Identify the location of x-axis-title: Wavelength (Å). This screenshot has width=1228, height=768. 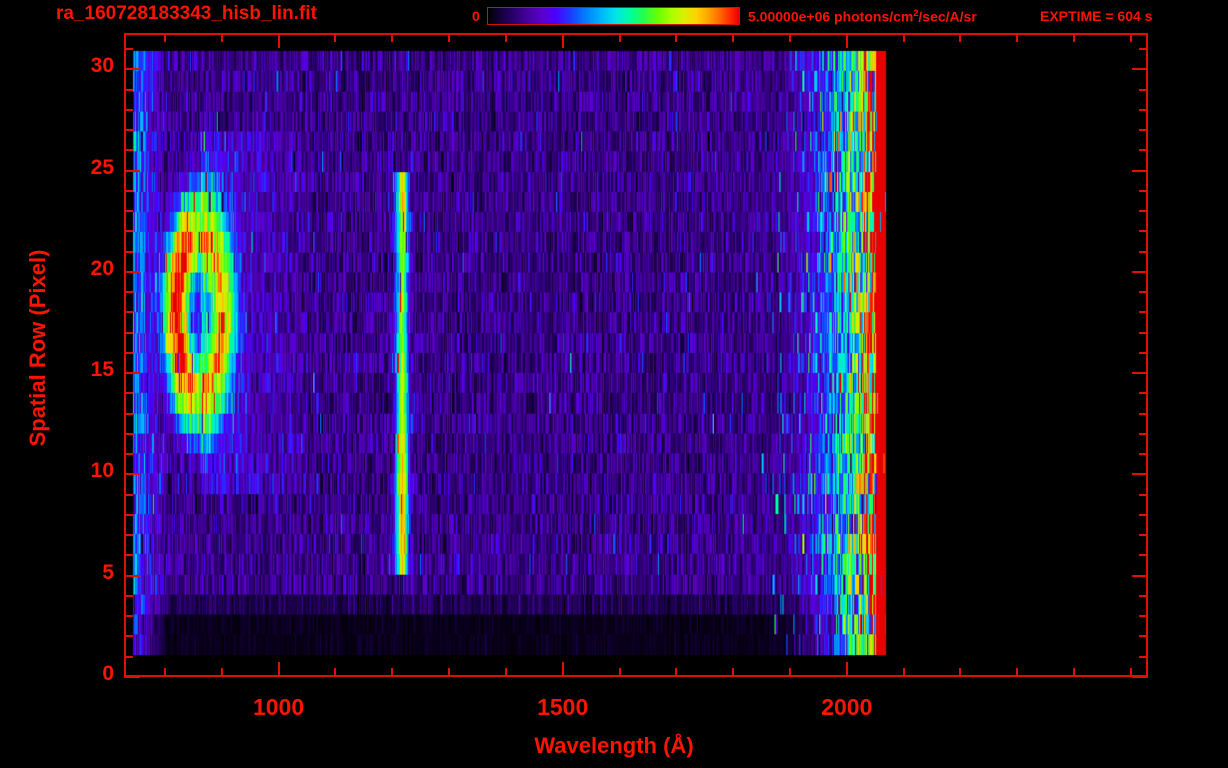
(614, 745).